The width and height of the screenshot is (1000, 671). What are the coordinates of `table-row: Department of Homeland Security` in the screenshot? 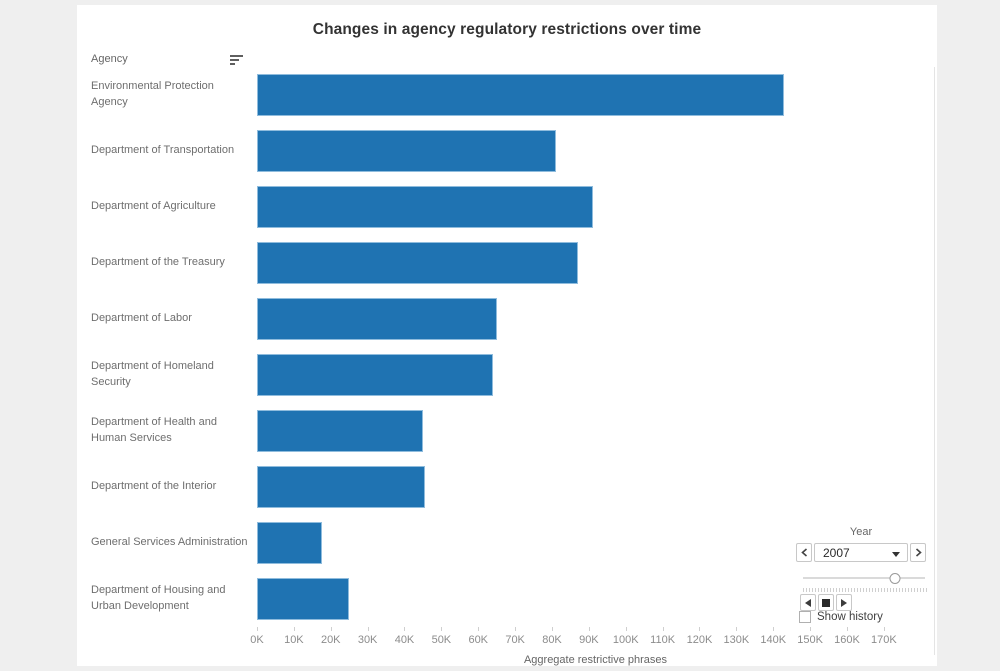 It's located at (512, 375).